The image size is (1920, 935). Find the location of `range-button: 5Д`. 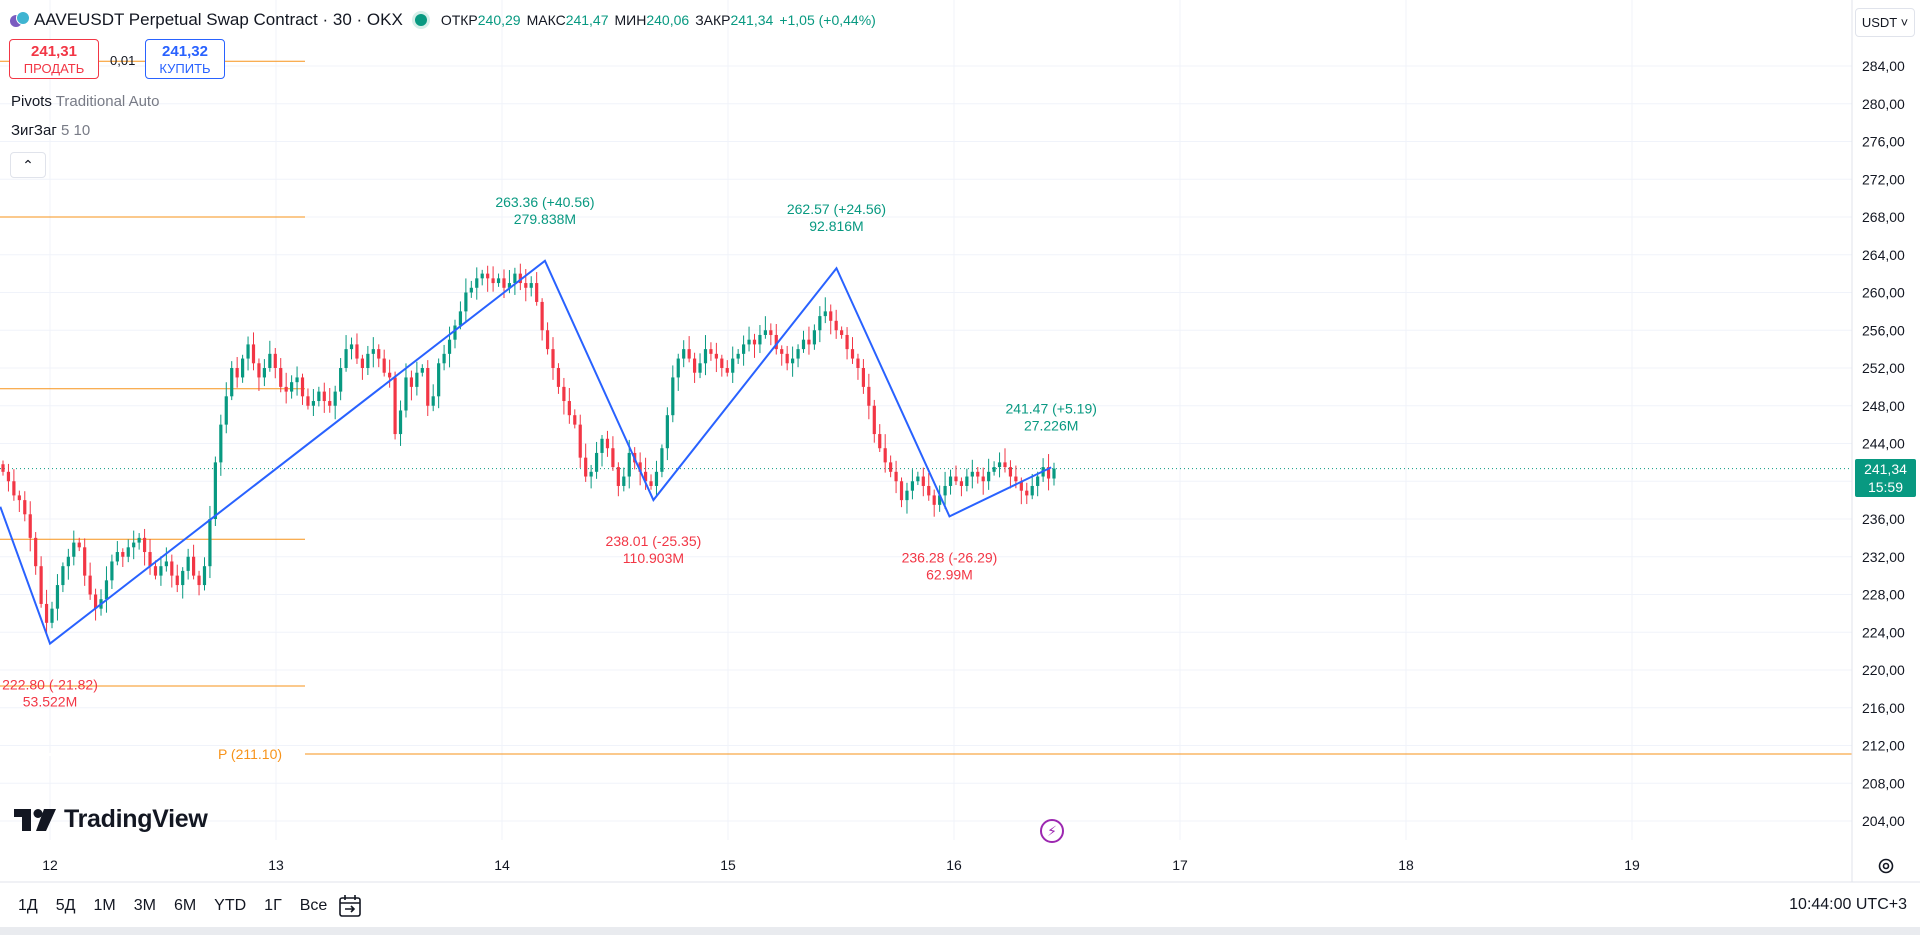

range-button: 5Д is located at coordinates (65, 905).